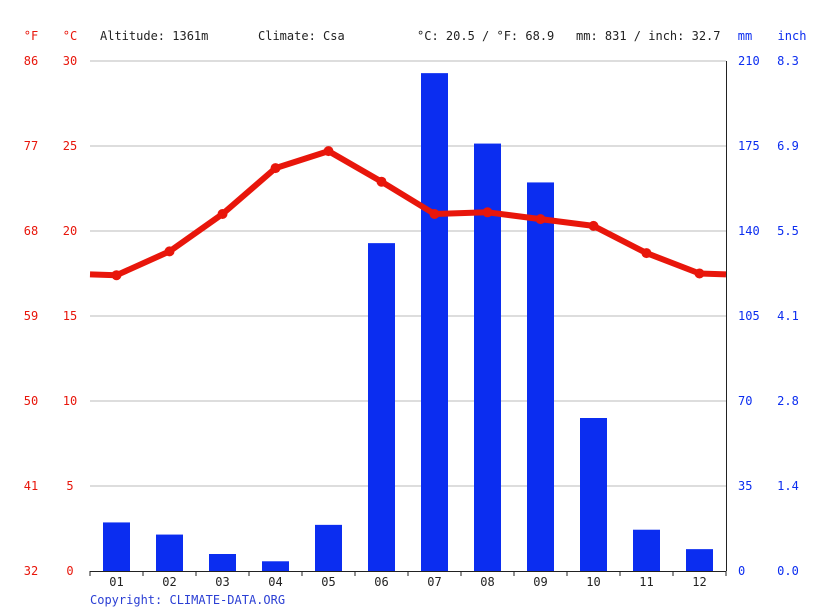 This screenshot has height=611, width=815. I want to click on y-tick-label-celsius: 30, so click(70, 61).